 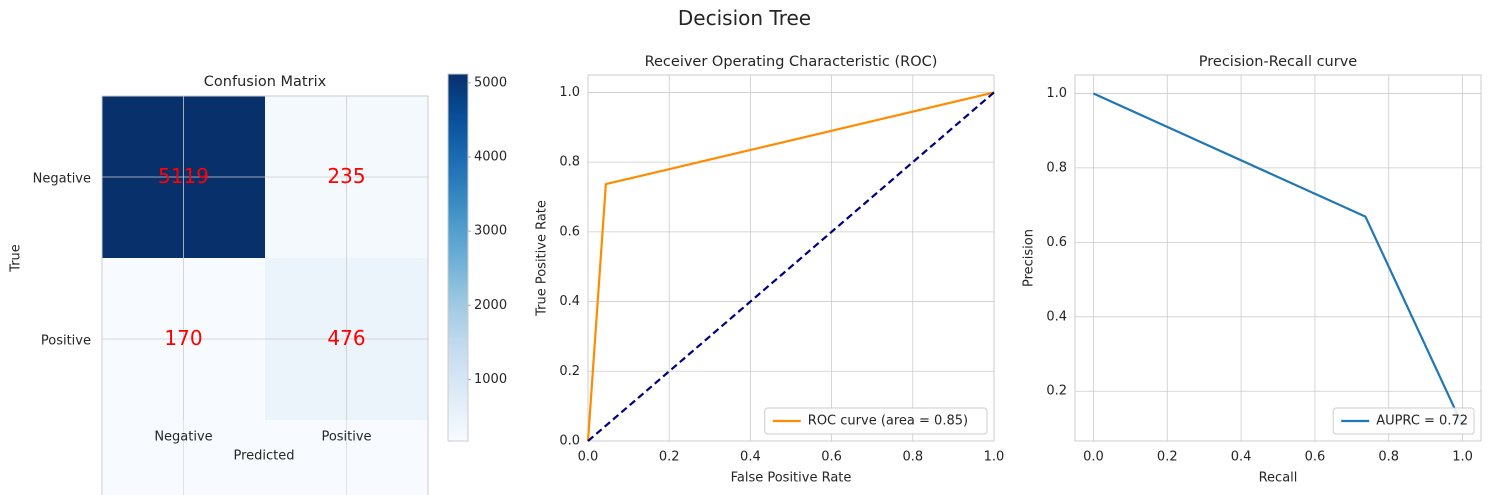 What do you see at coordinates (888, 421) in the screenshot?
I see `roc-legend-label: ROC curve (area = 0.85)` at bounding box center [888, 421].